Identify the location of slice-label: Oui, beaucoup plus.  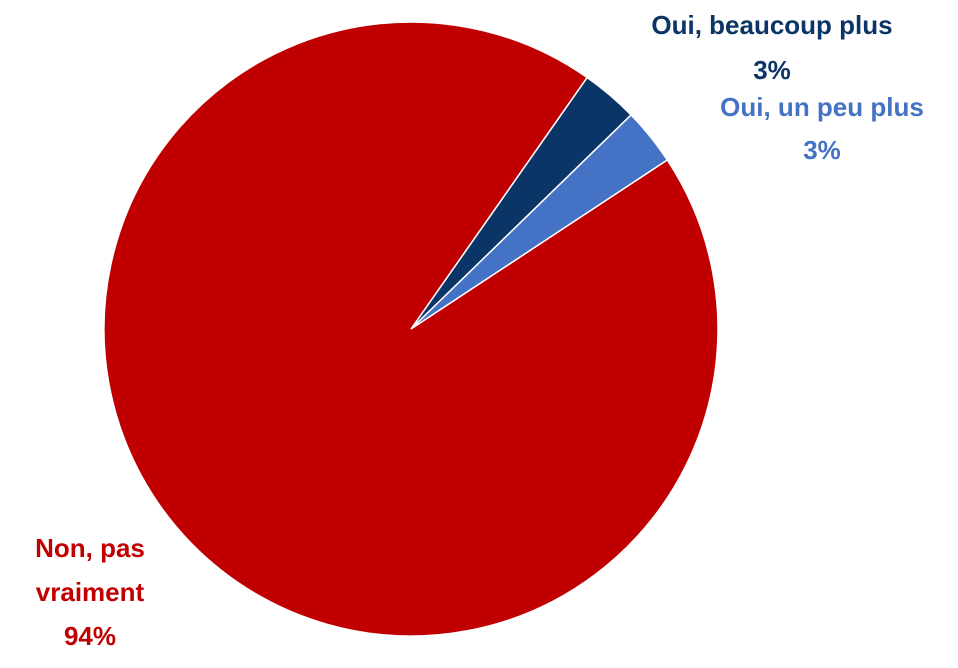
(772, 25).